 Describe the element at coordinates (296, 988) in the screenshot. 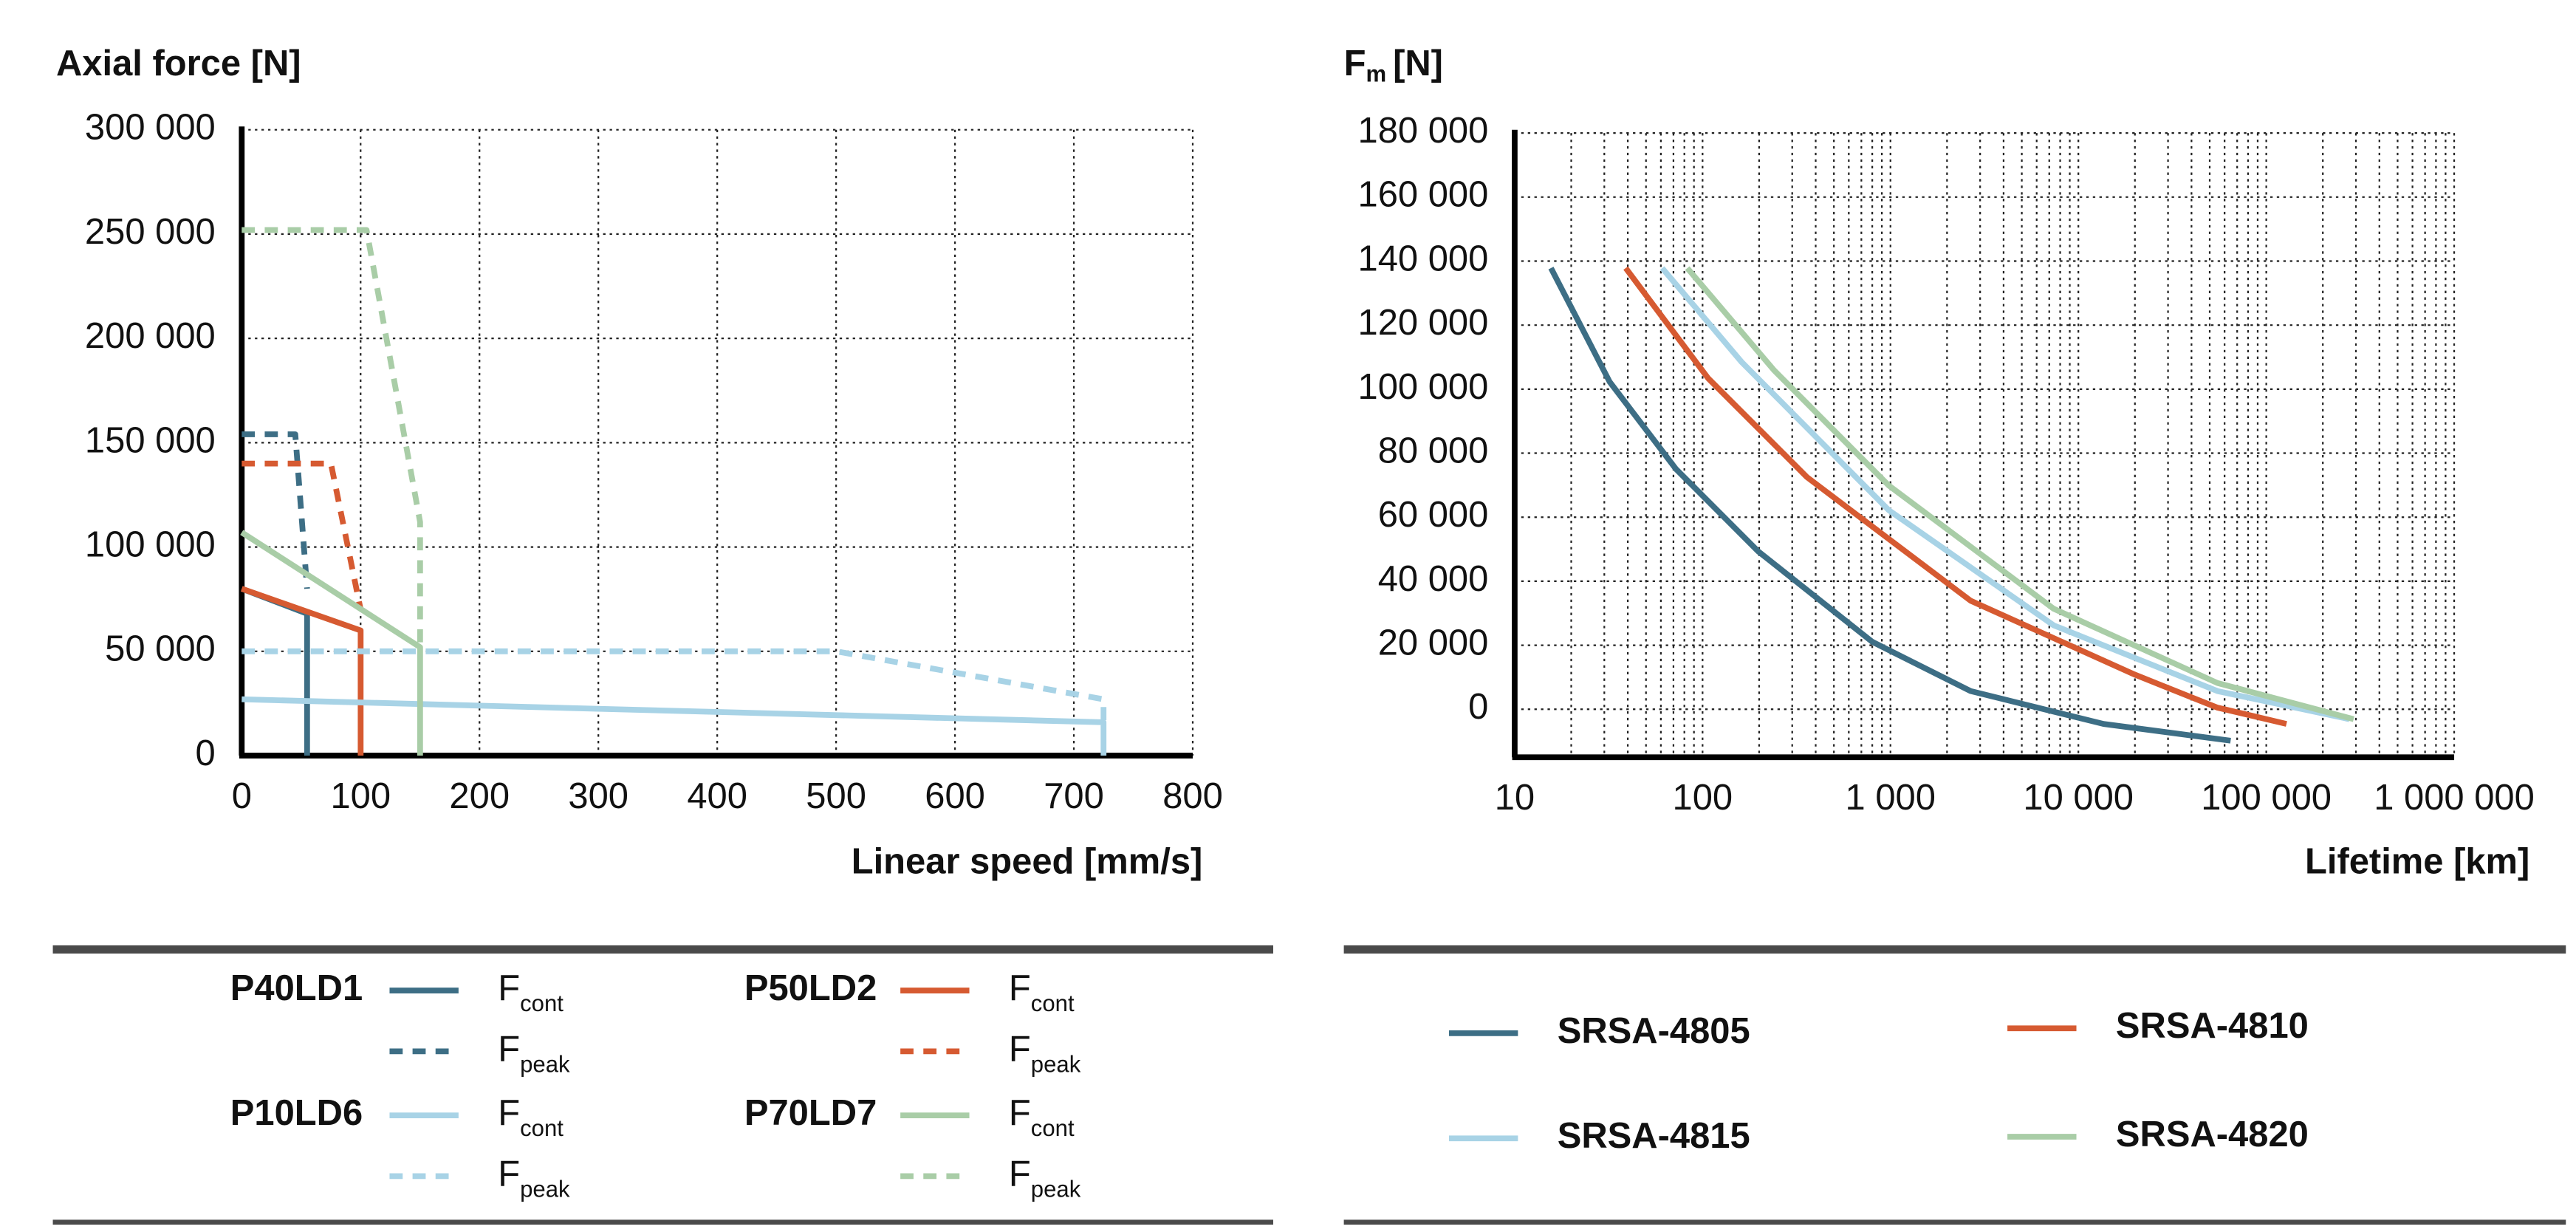

I see `legend-group: P40LD1` at that location.